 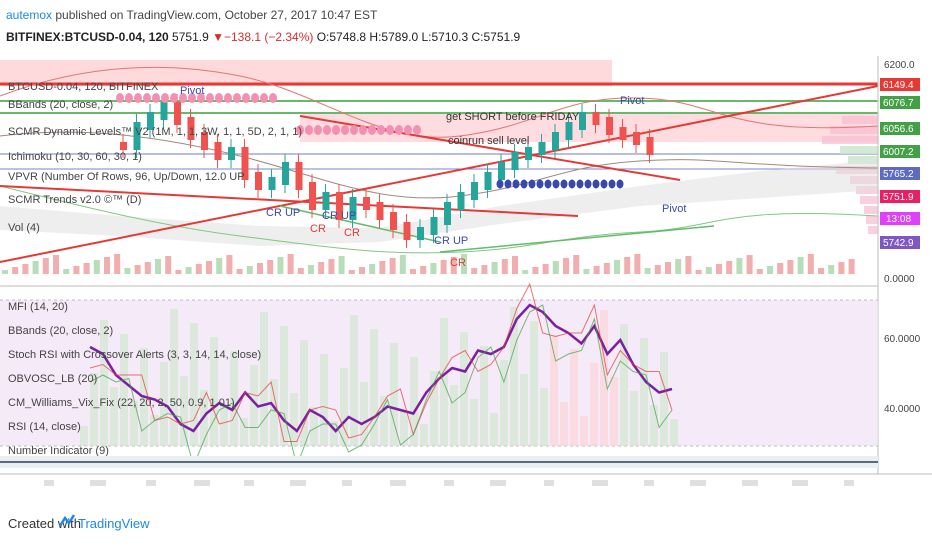 I want to click on ichimoku-cloud, so click(x=439, y=203).